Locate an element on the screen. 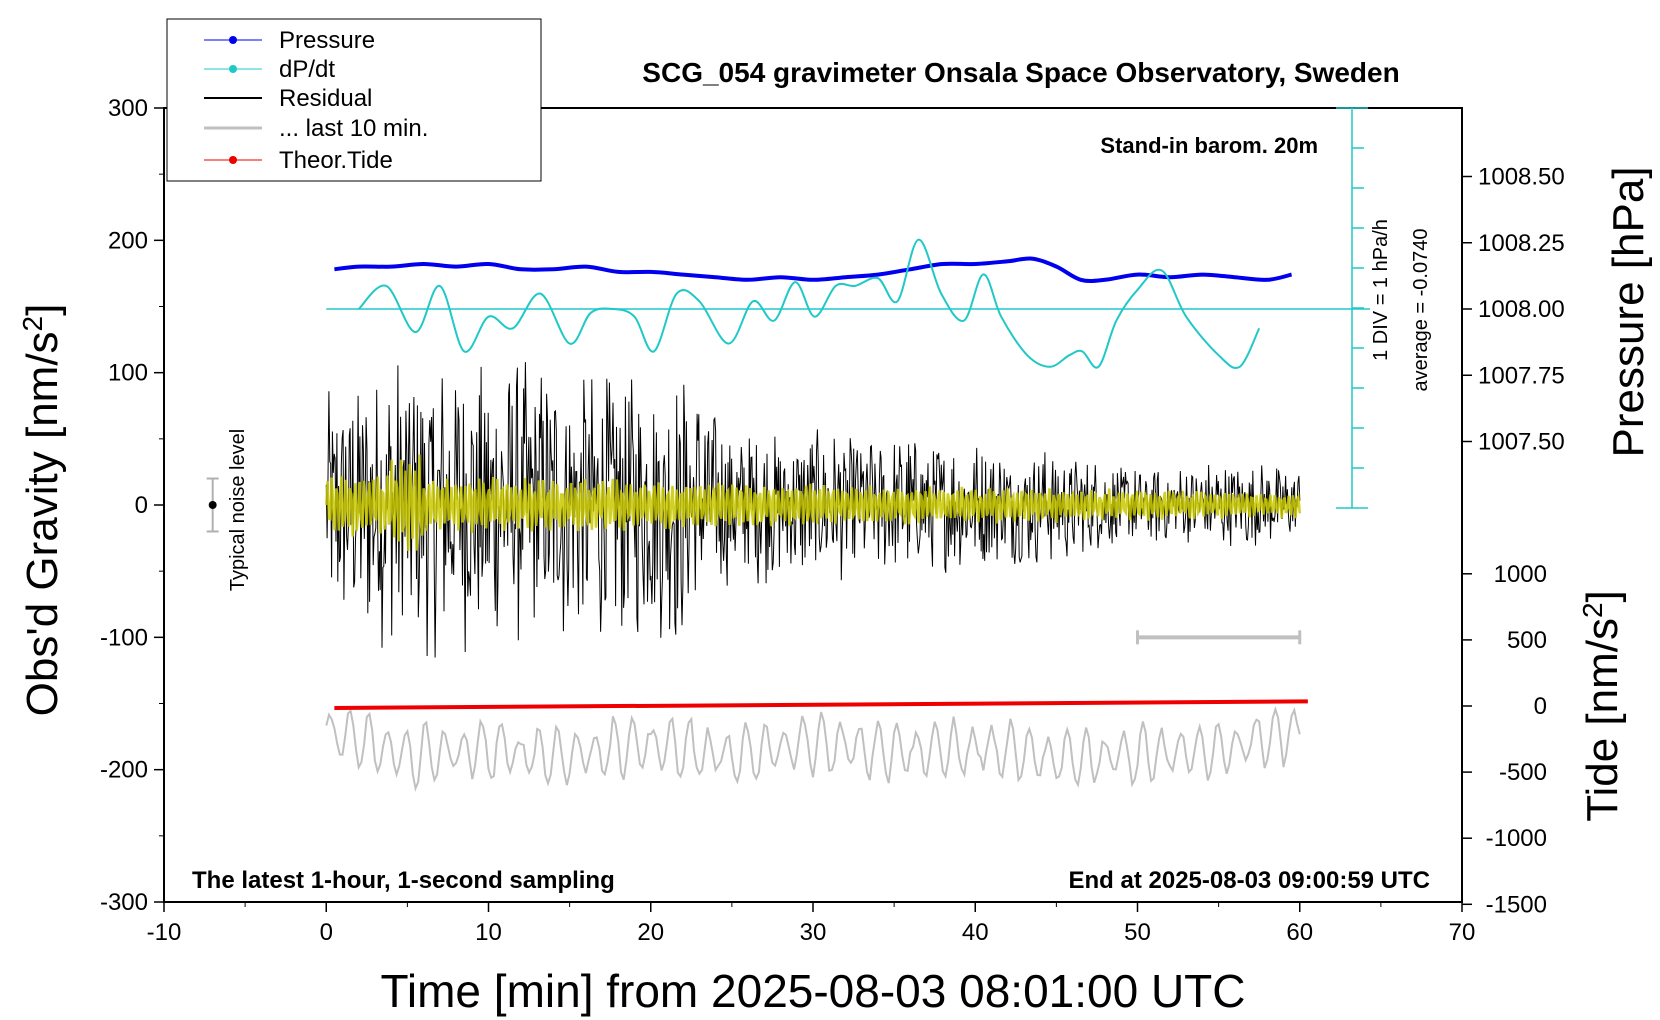 The width and height of the screenshot is (1660, 1020). legend-item-pressure: Pressure is located at coordinates (289, 40).